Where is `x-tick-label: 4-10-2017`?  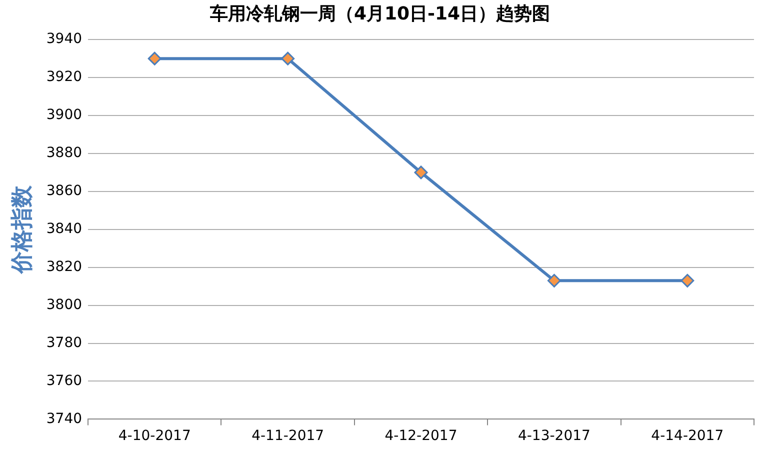
x-tick-label: 4-10-2017 is located at coordinates (154, 436).